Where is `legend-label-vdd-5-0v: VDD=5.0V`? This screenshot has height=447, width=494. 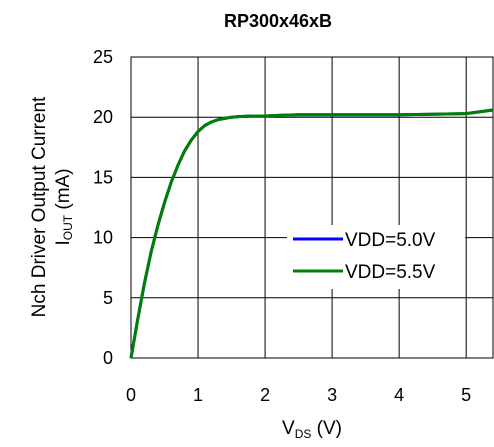
legend-label-vdd-5-0v: VDD=5.0V is located at coordinates (390, 240).